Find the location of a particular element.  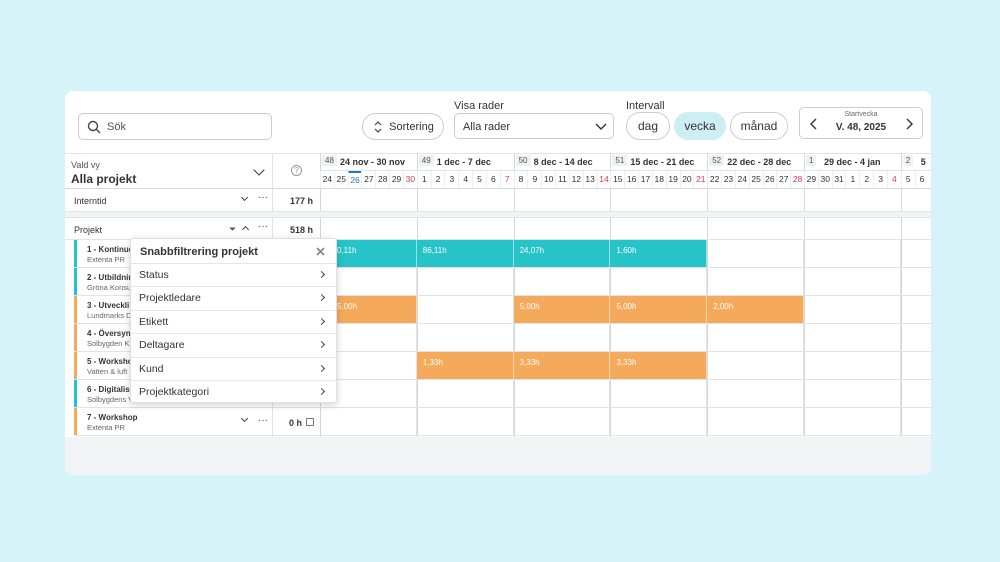

internal-menu: ··· is located at coordinates (263, 197).